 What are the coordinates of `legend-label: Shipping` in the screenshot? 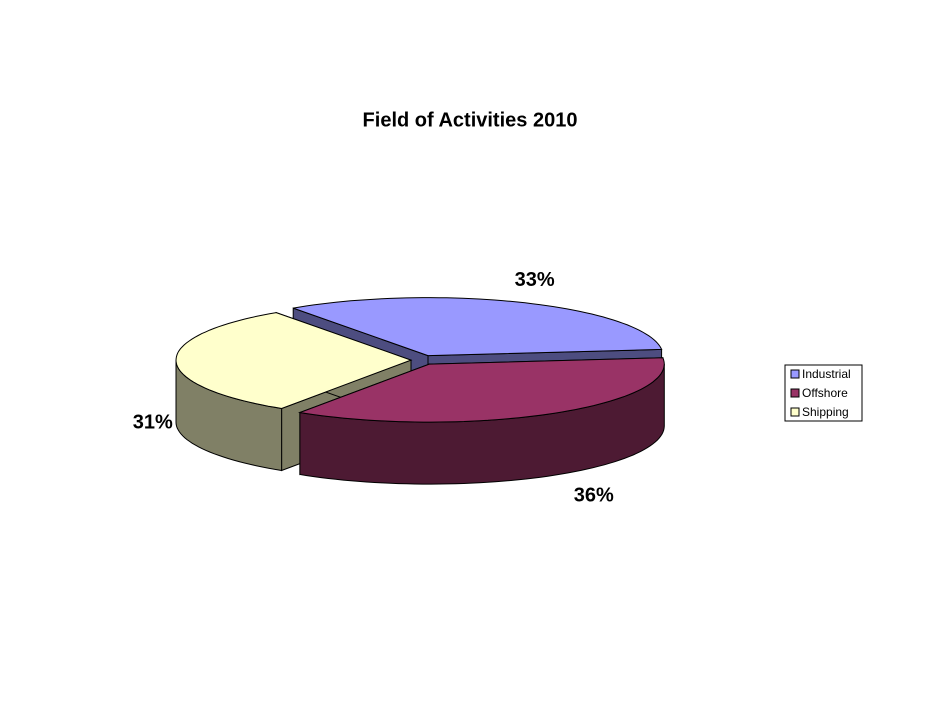 It's located at (825, 412).